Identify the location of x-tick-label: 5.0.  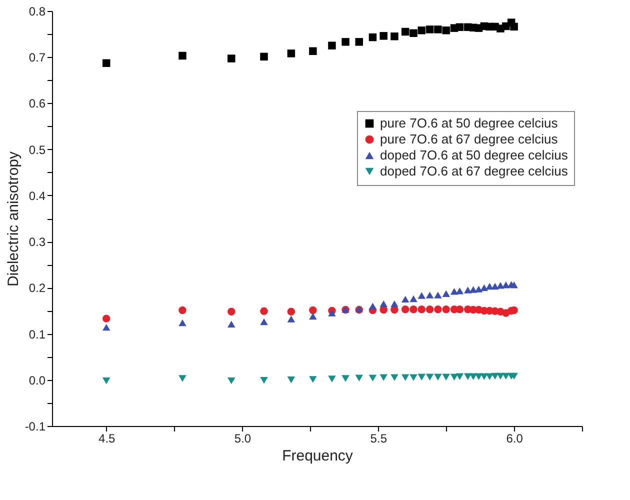
(243, 439).